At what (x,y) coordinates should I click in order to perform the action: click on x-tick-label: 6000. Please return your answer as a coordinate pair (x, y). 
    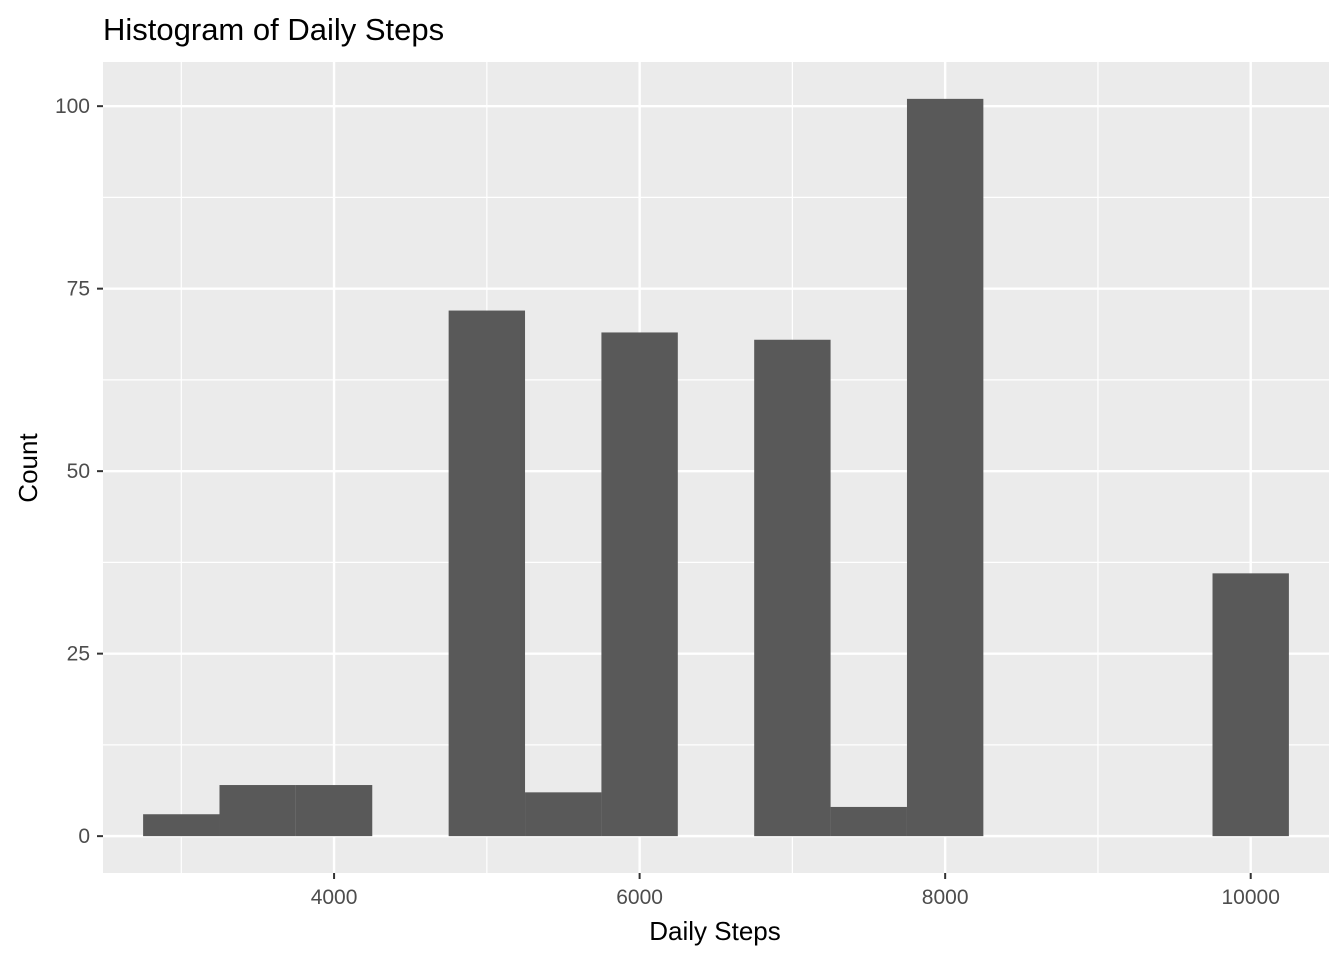
    Looking at the image, I should click on (639, 897).